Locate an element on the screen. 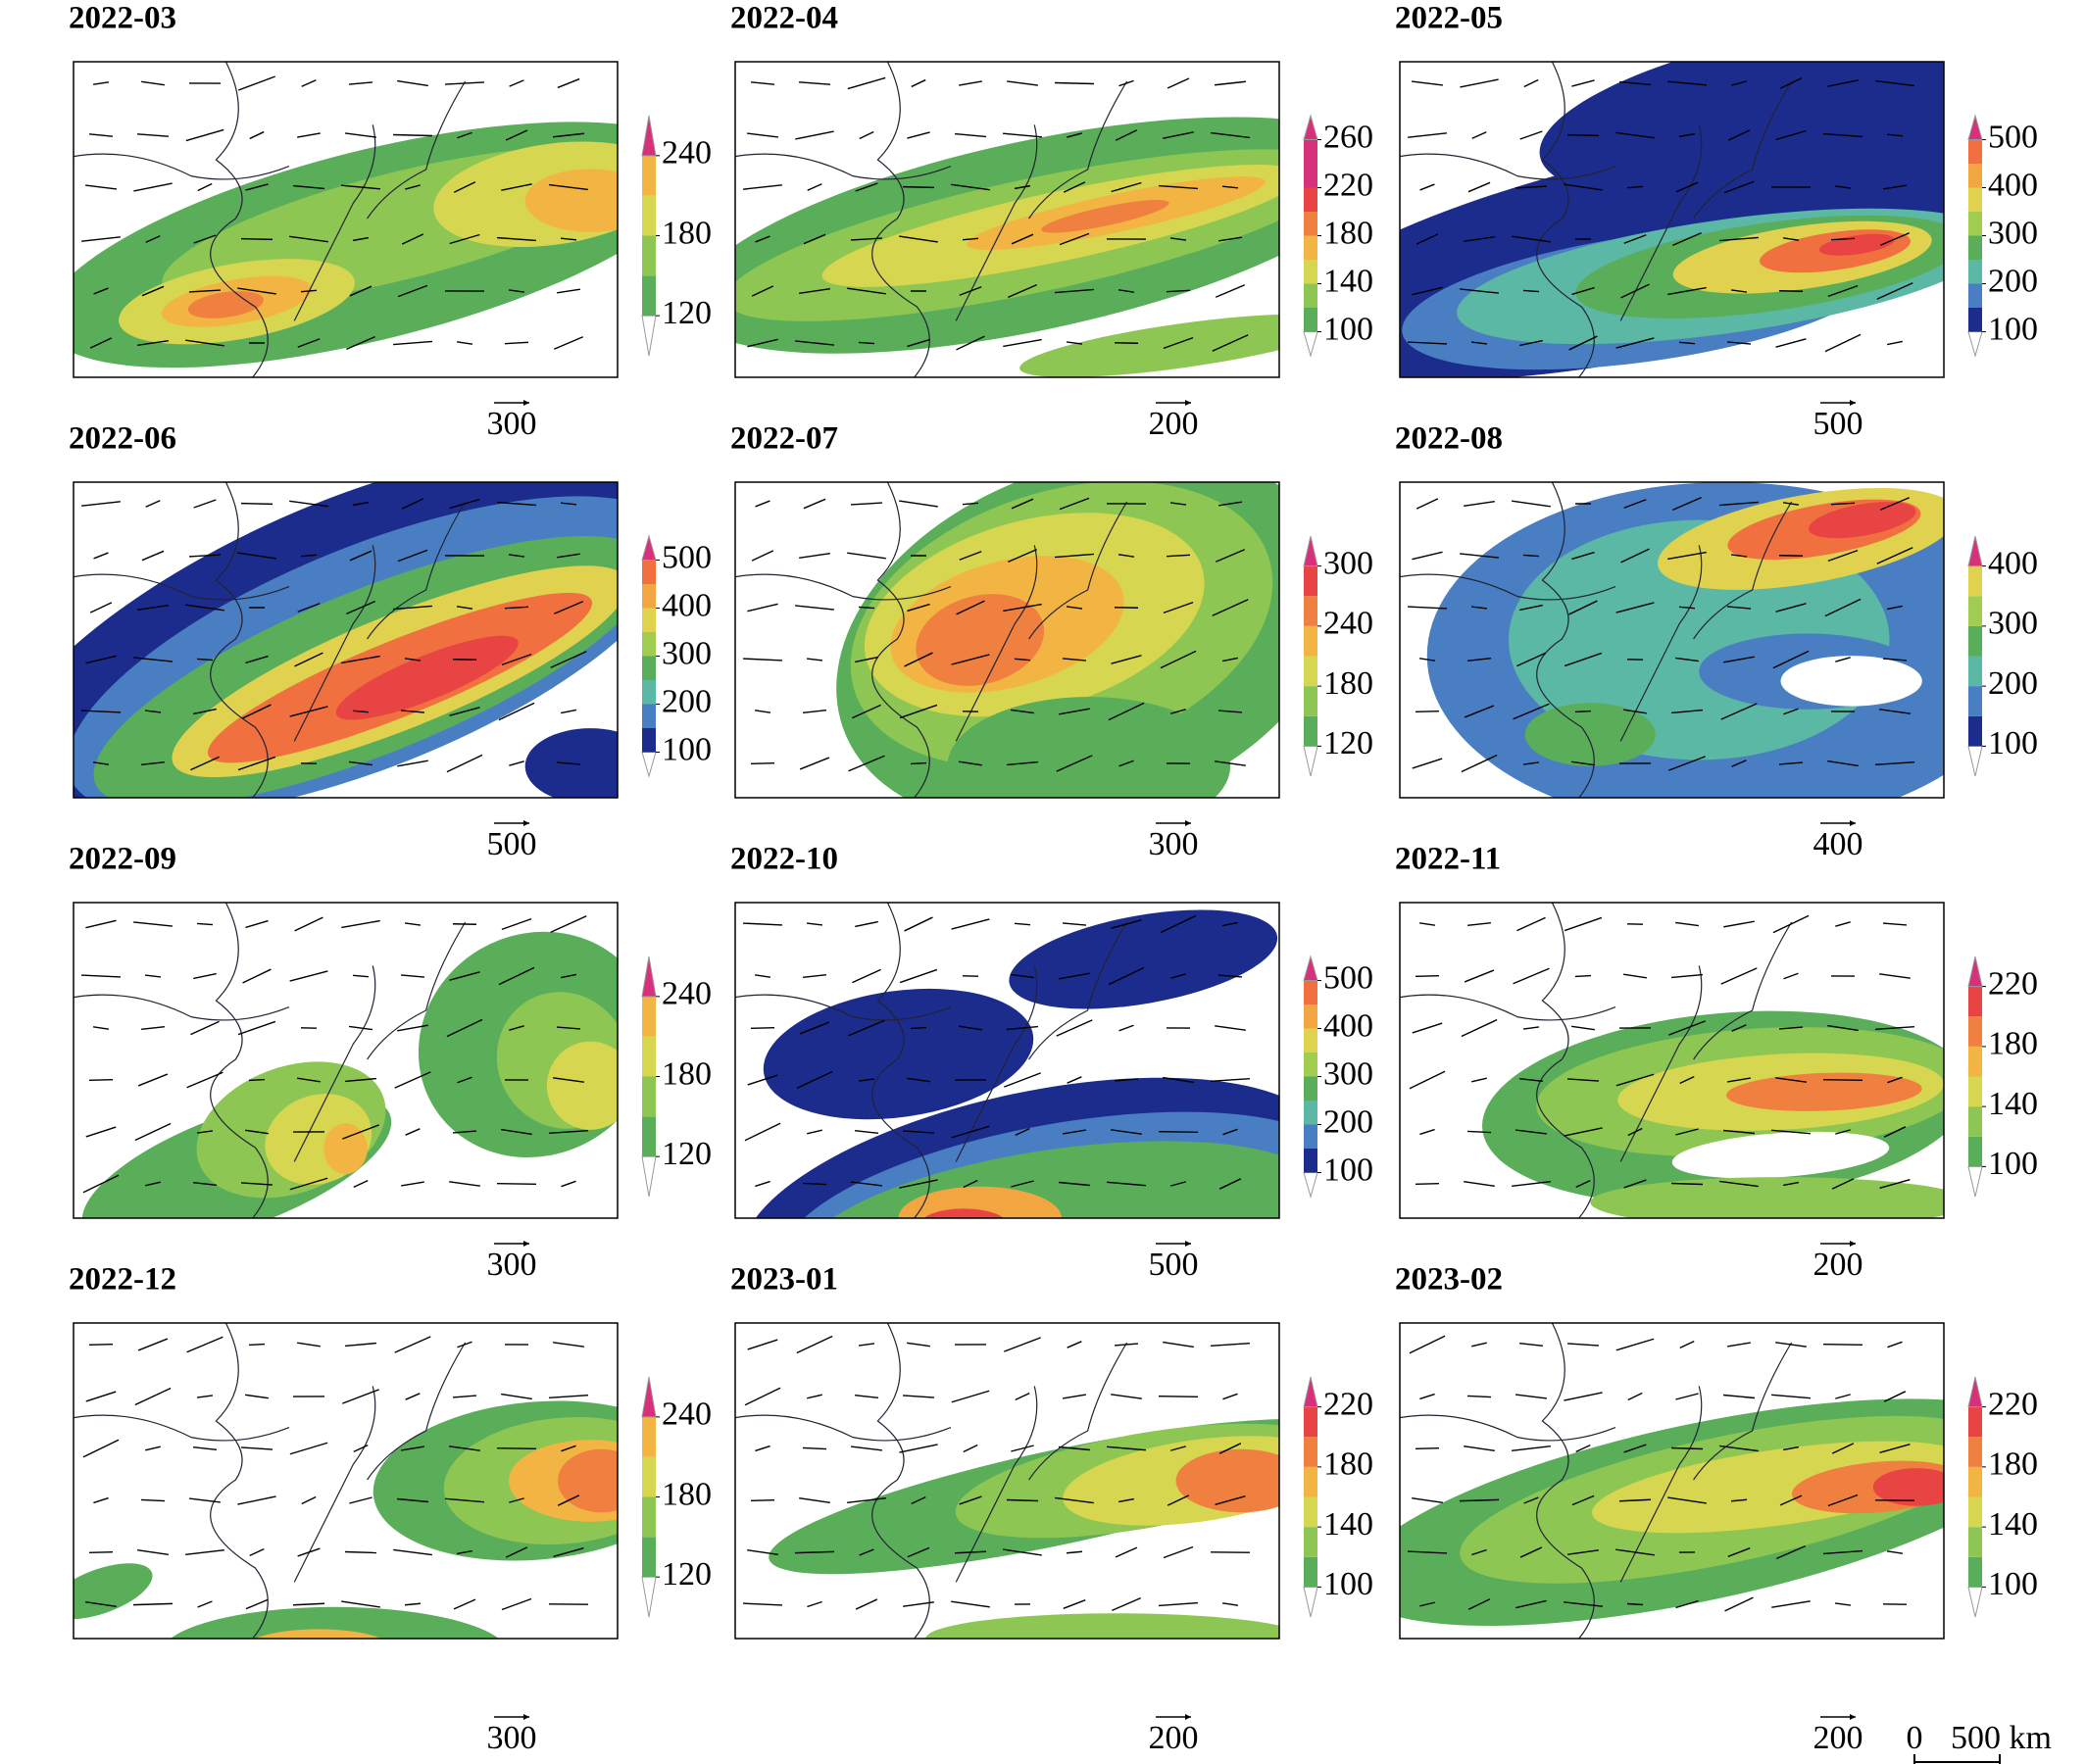  colorbar-tick-label: 180 is located at coordinates (1348, 233).